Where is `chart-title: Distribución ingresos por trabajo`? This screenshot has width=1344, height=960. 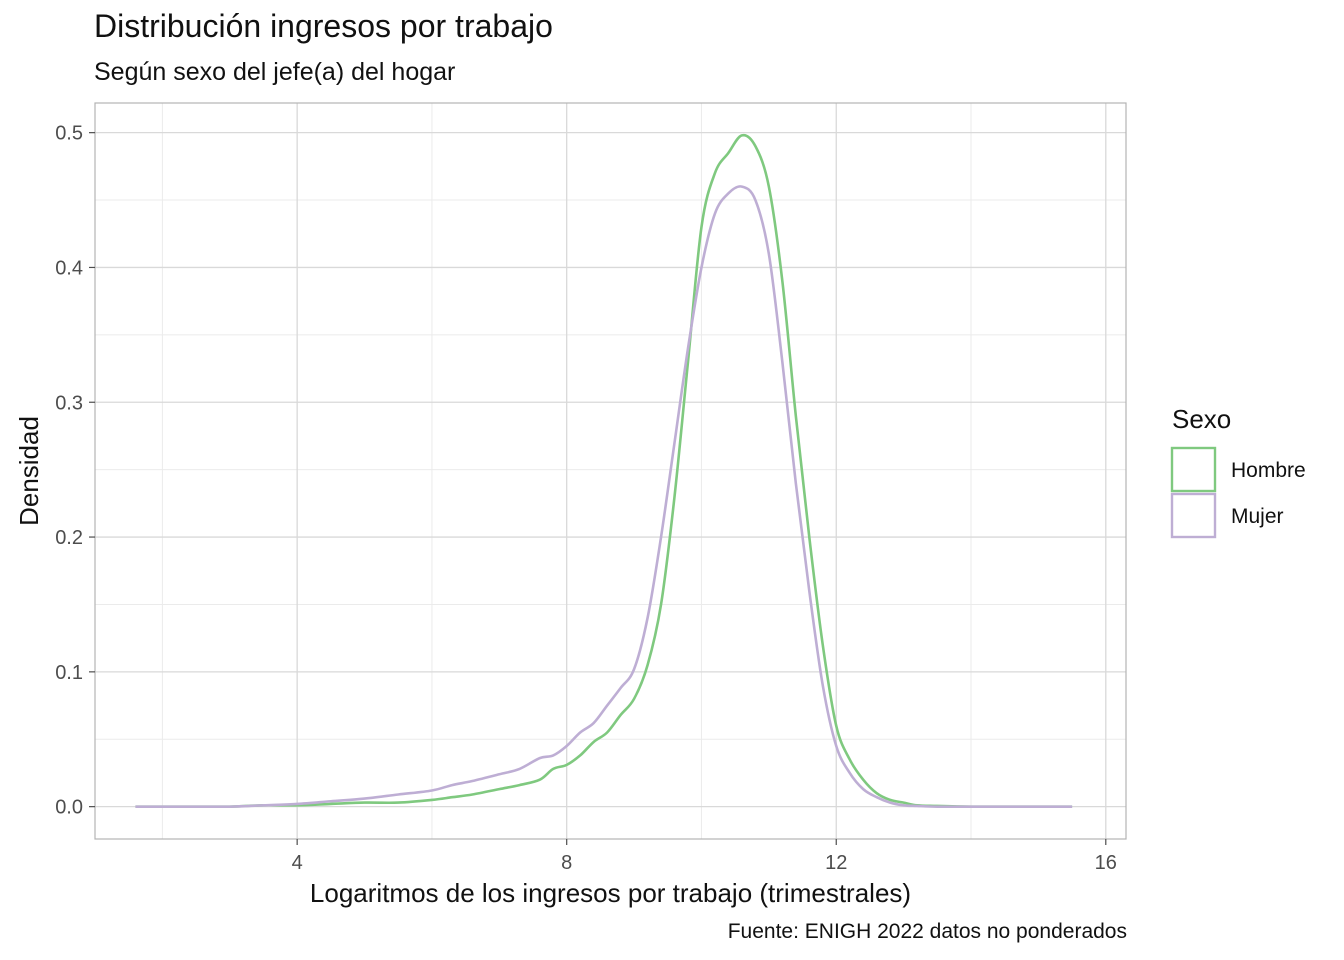 chart-title: Distribución ingresos por trabajo is located at coordinates (323, 26).